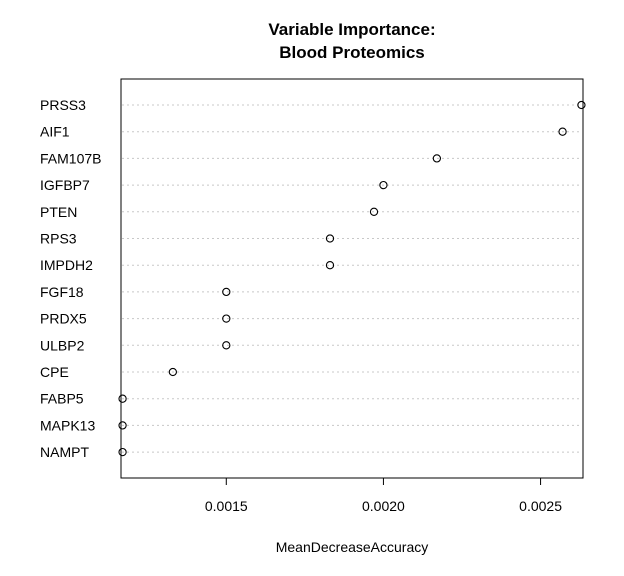 The width and height of the screenshot is (624, 576). I want to click on category-label: PRSS3, so click(63, 105).